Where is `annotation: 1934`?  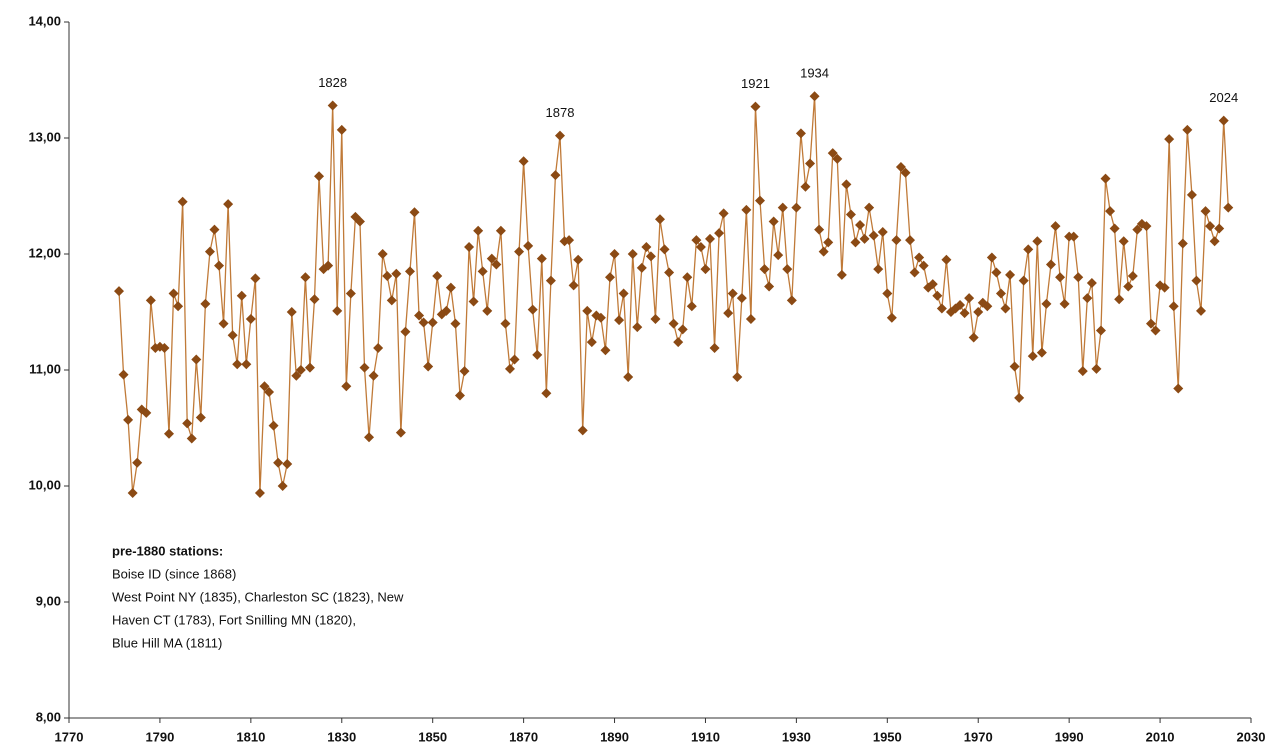
annotation: 1934 is located at coordinates (814, 73).